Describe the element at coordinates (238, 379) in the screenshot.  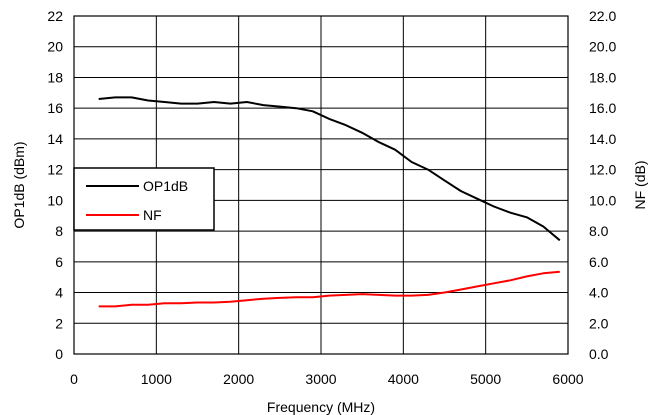
I see `x-tick-label: 2000` at that location.